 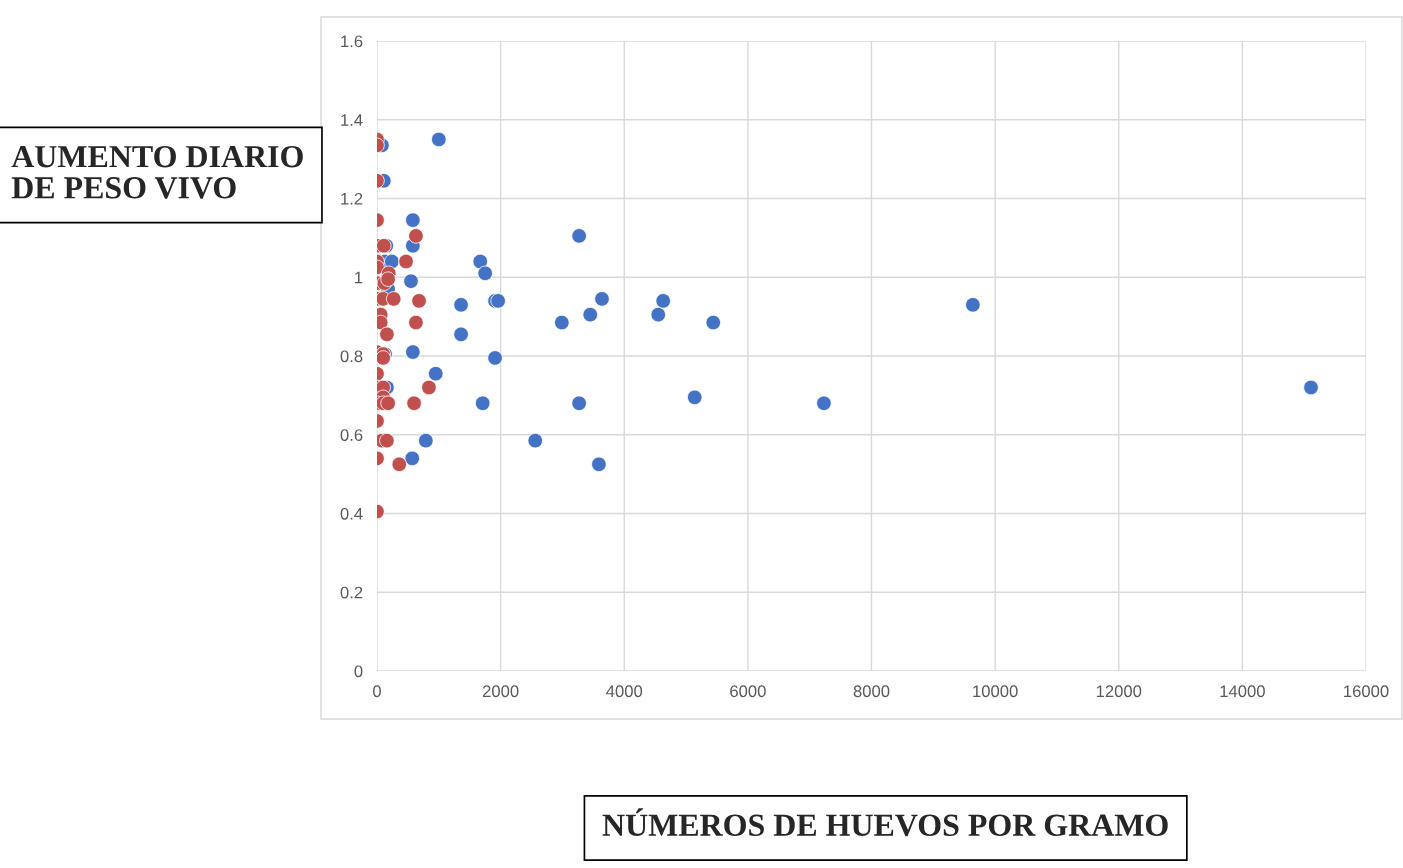 What do you see at coordinates (1242, 691) in the screenshot?
I see `x-tick-label: 14000` at bounding box center [1242, 691].